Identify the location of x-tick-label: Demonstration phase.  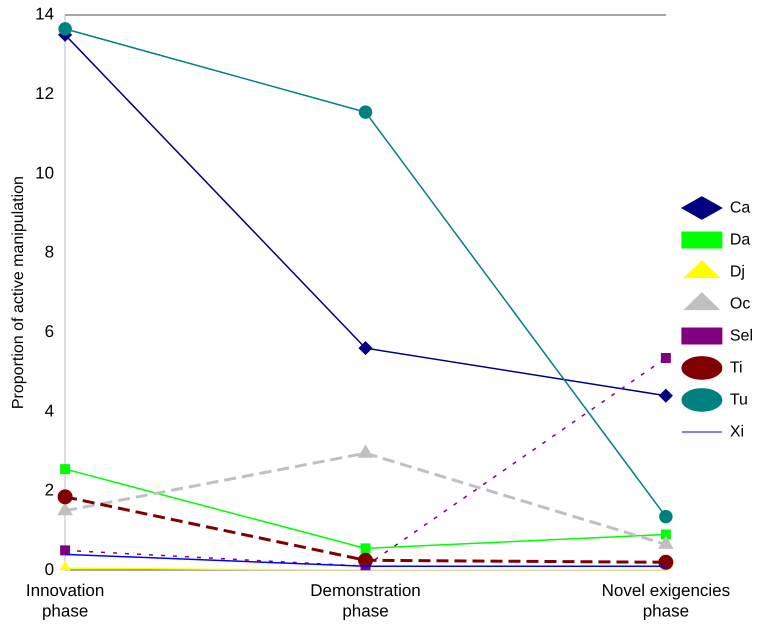
(365, 600).